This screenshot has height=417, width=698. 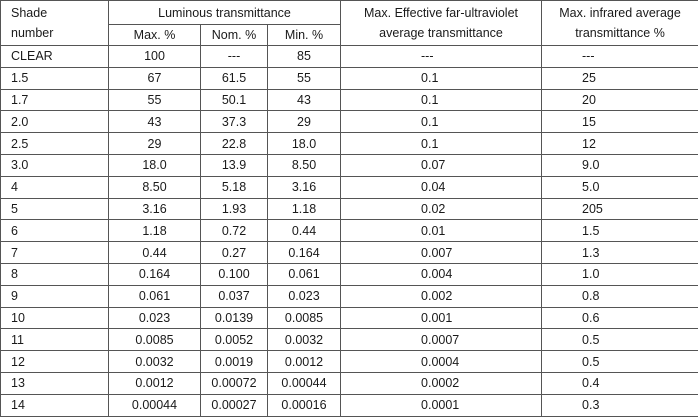 What do you see at coordinates (304, 35) in the screenshot?
I see `header-cell: Min. %` at bounding box center [304, 35].